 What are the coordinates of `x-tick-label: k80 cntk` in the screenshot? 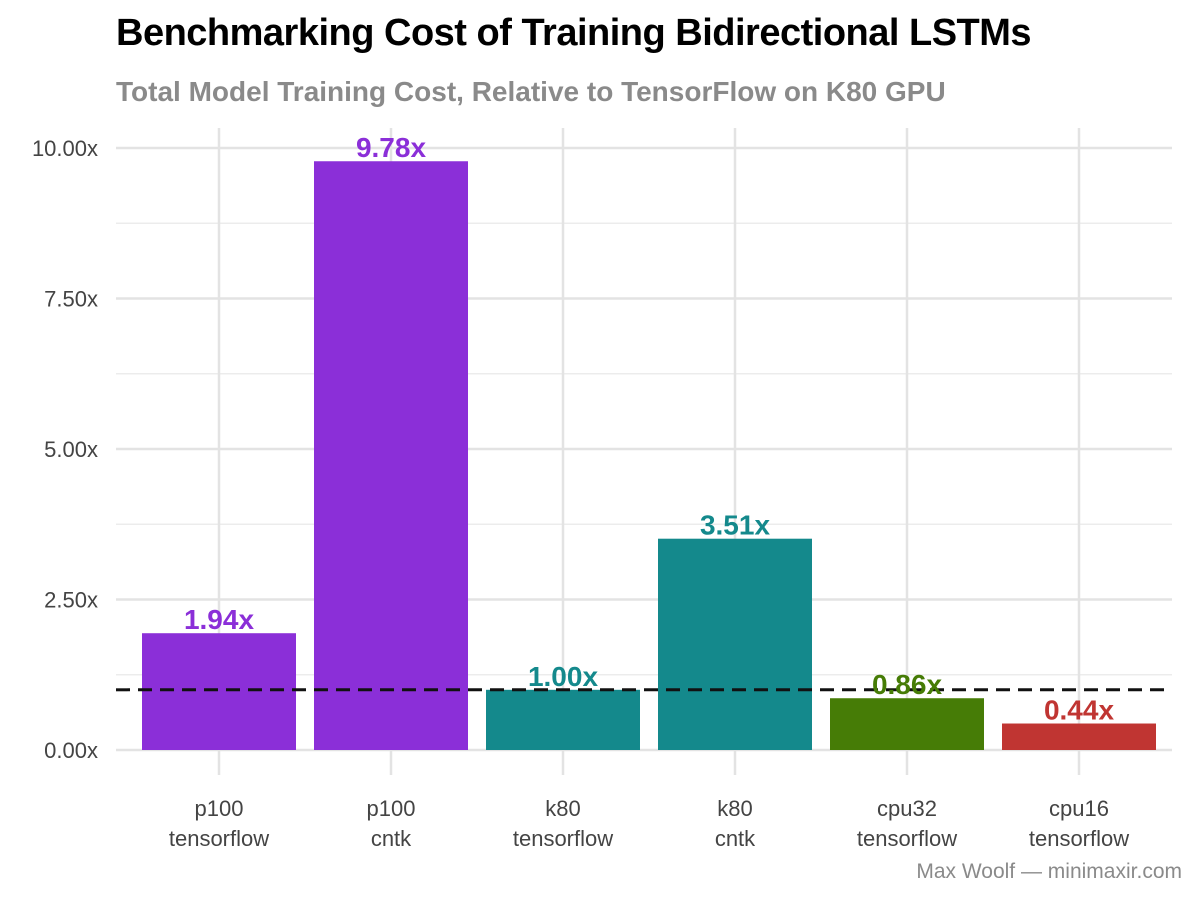 It's located at (735, 823).